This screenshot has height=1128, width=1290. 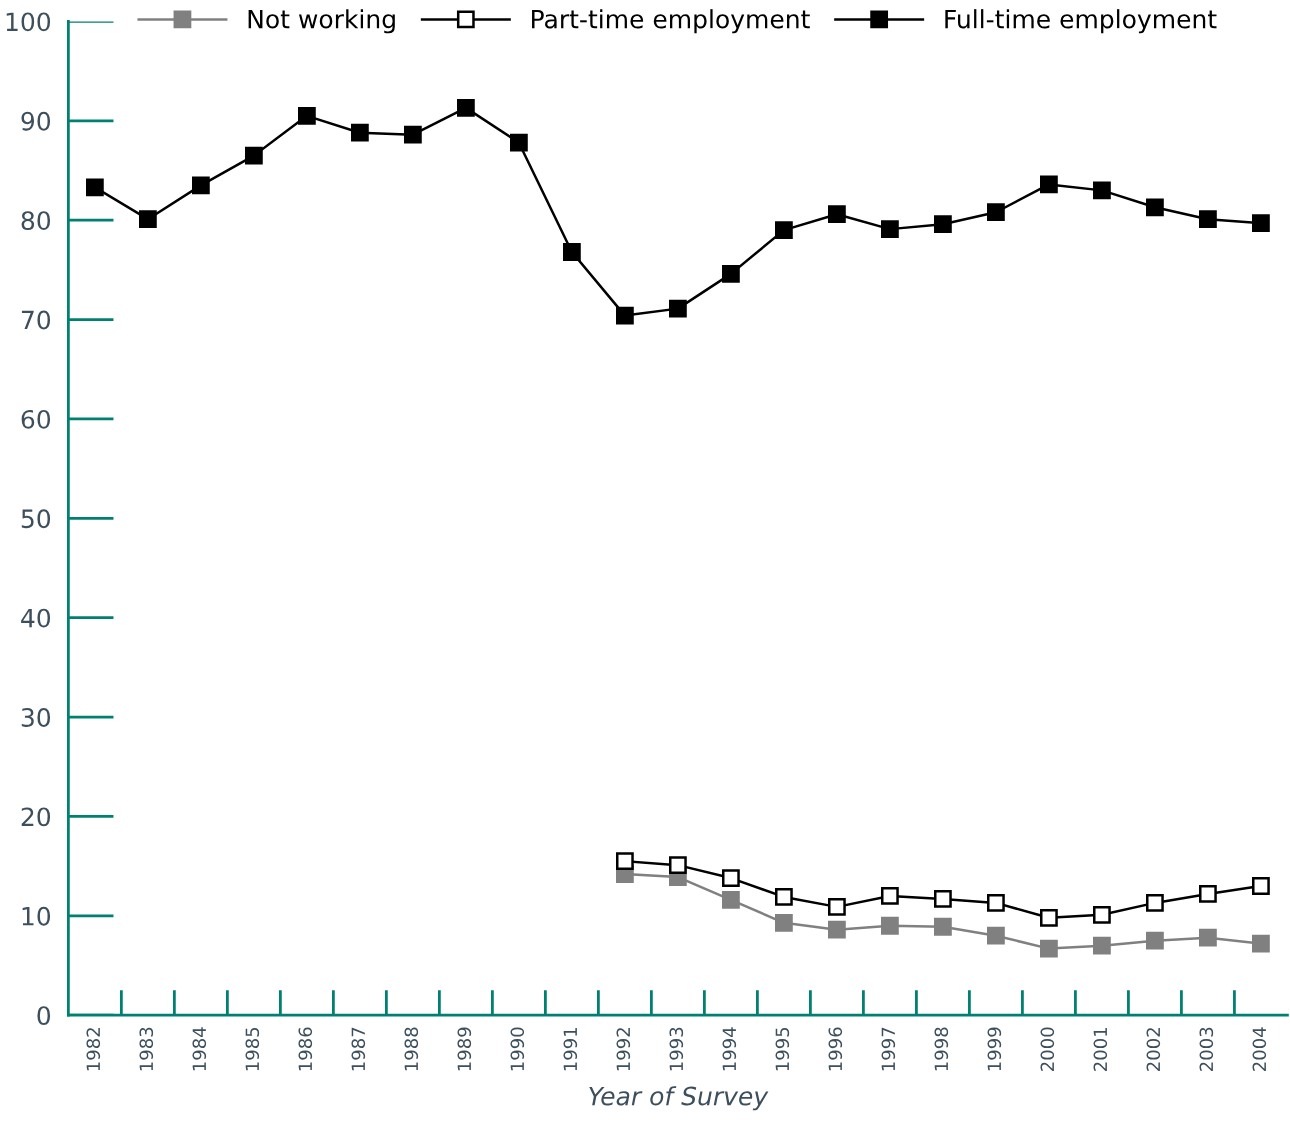 I want to click on x-tick-label: 2002, so click(x=1153, y=1049).